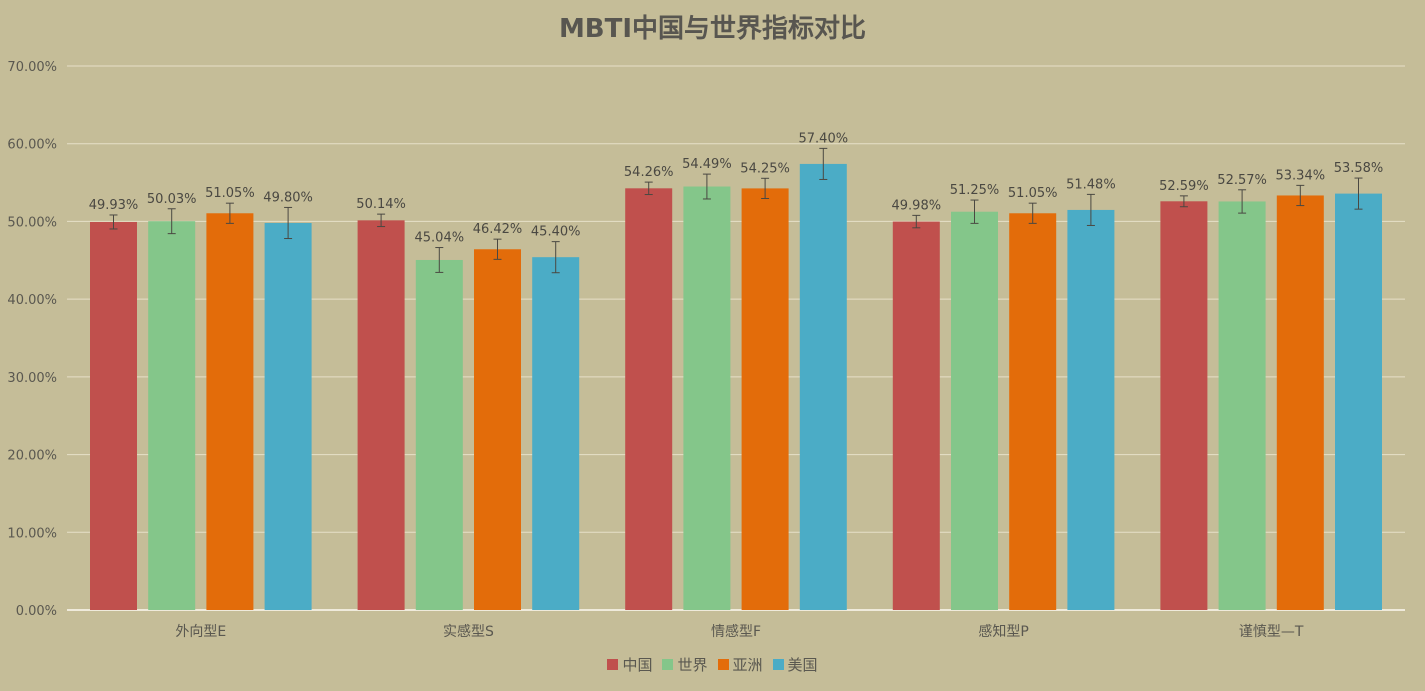  Describe the element at coordinates (32, 222) in the screenshot. I see `y-tick-label: 50.00%` at that location.